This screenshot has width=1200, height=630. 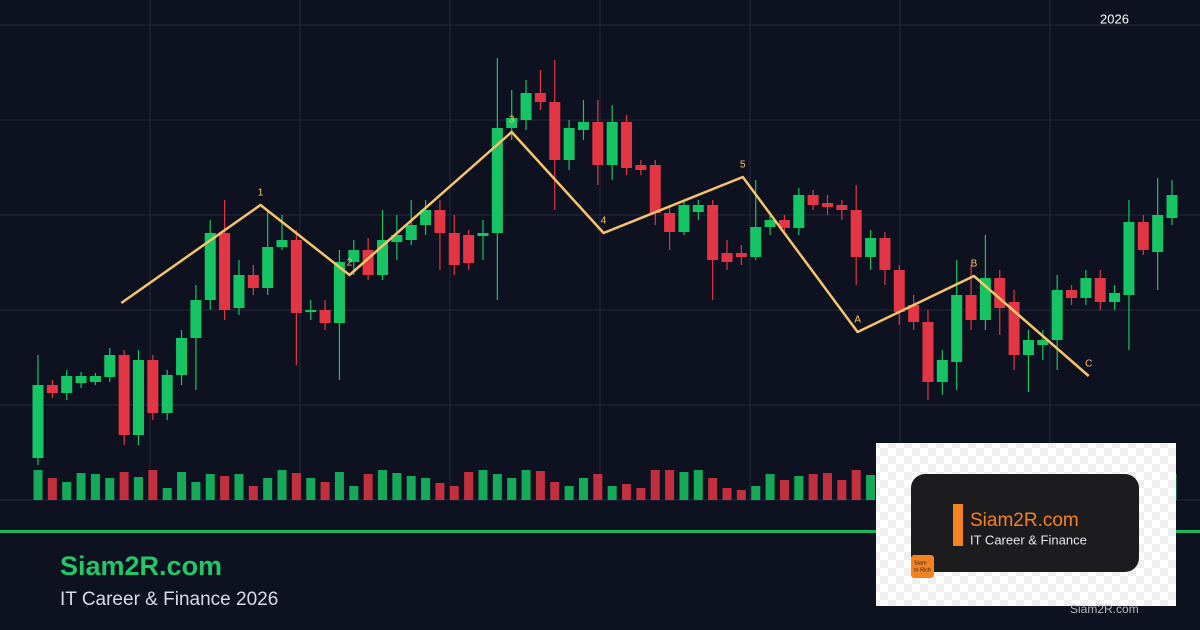 I want to click on divider, so click(x=600, y=531).